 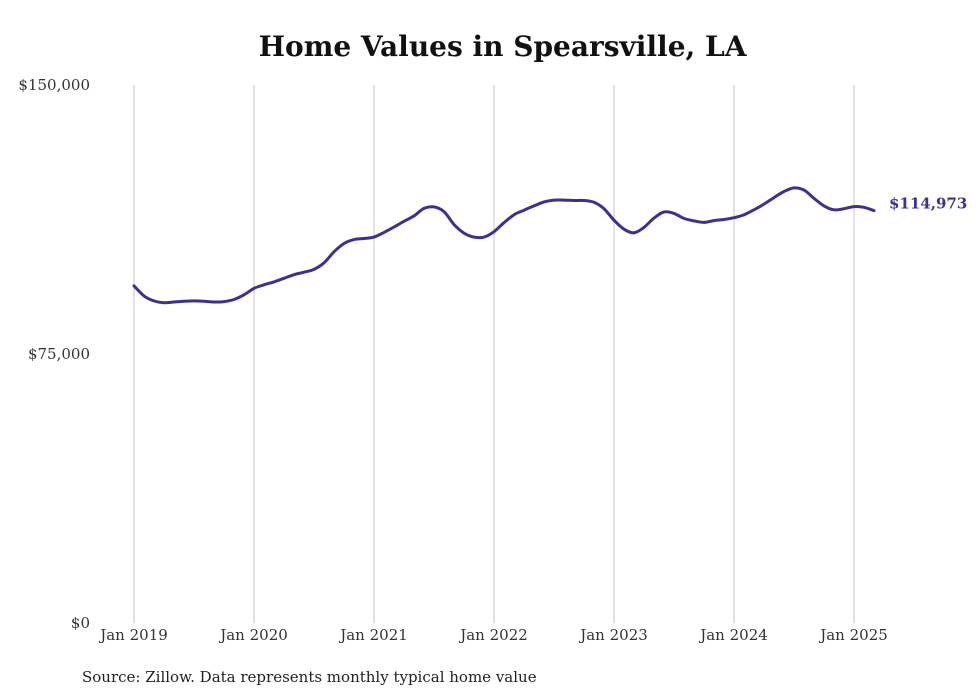 I want to click on x-tick-label: Jan 2024, so click(x=733, y=635).